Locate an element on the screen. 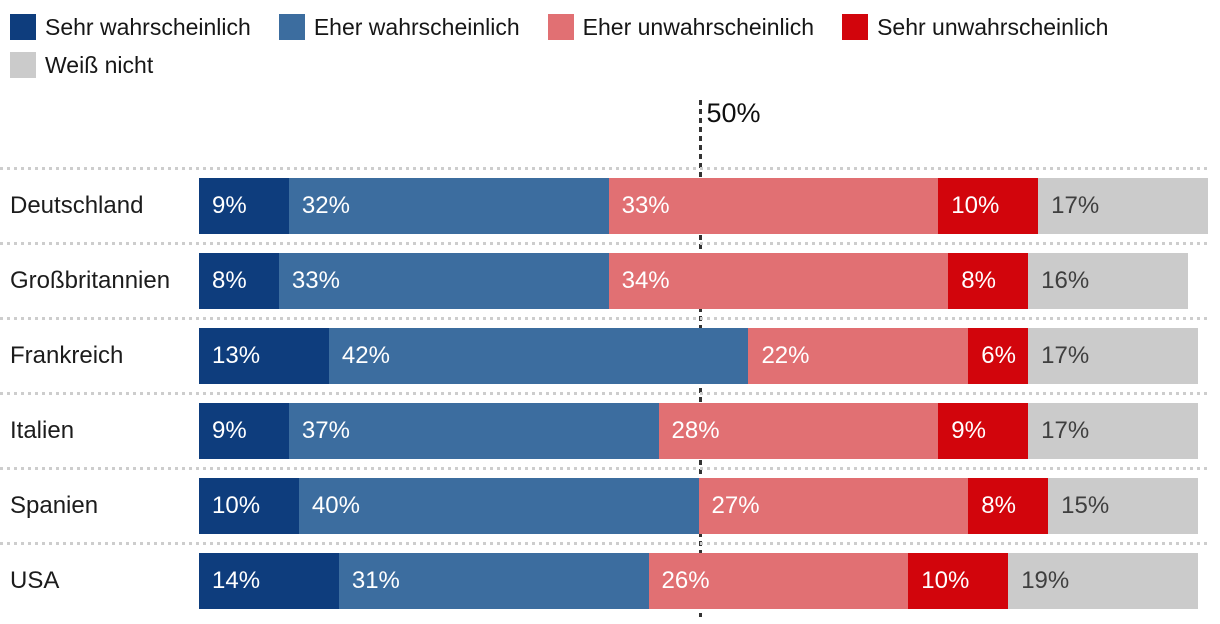 The image size is (1220, 624). legend-item-label: Sehr wahrscheinlich is located at coordinates (148, 27).